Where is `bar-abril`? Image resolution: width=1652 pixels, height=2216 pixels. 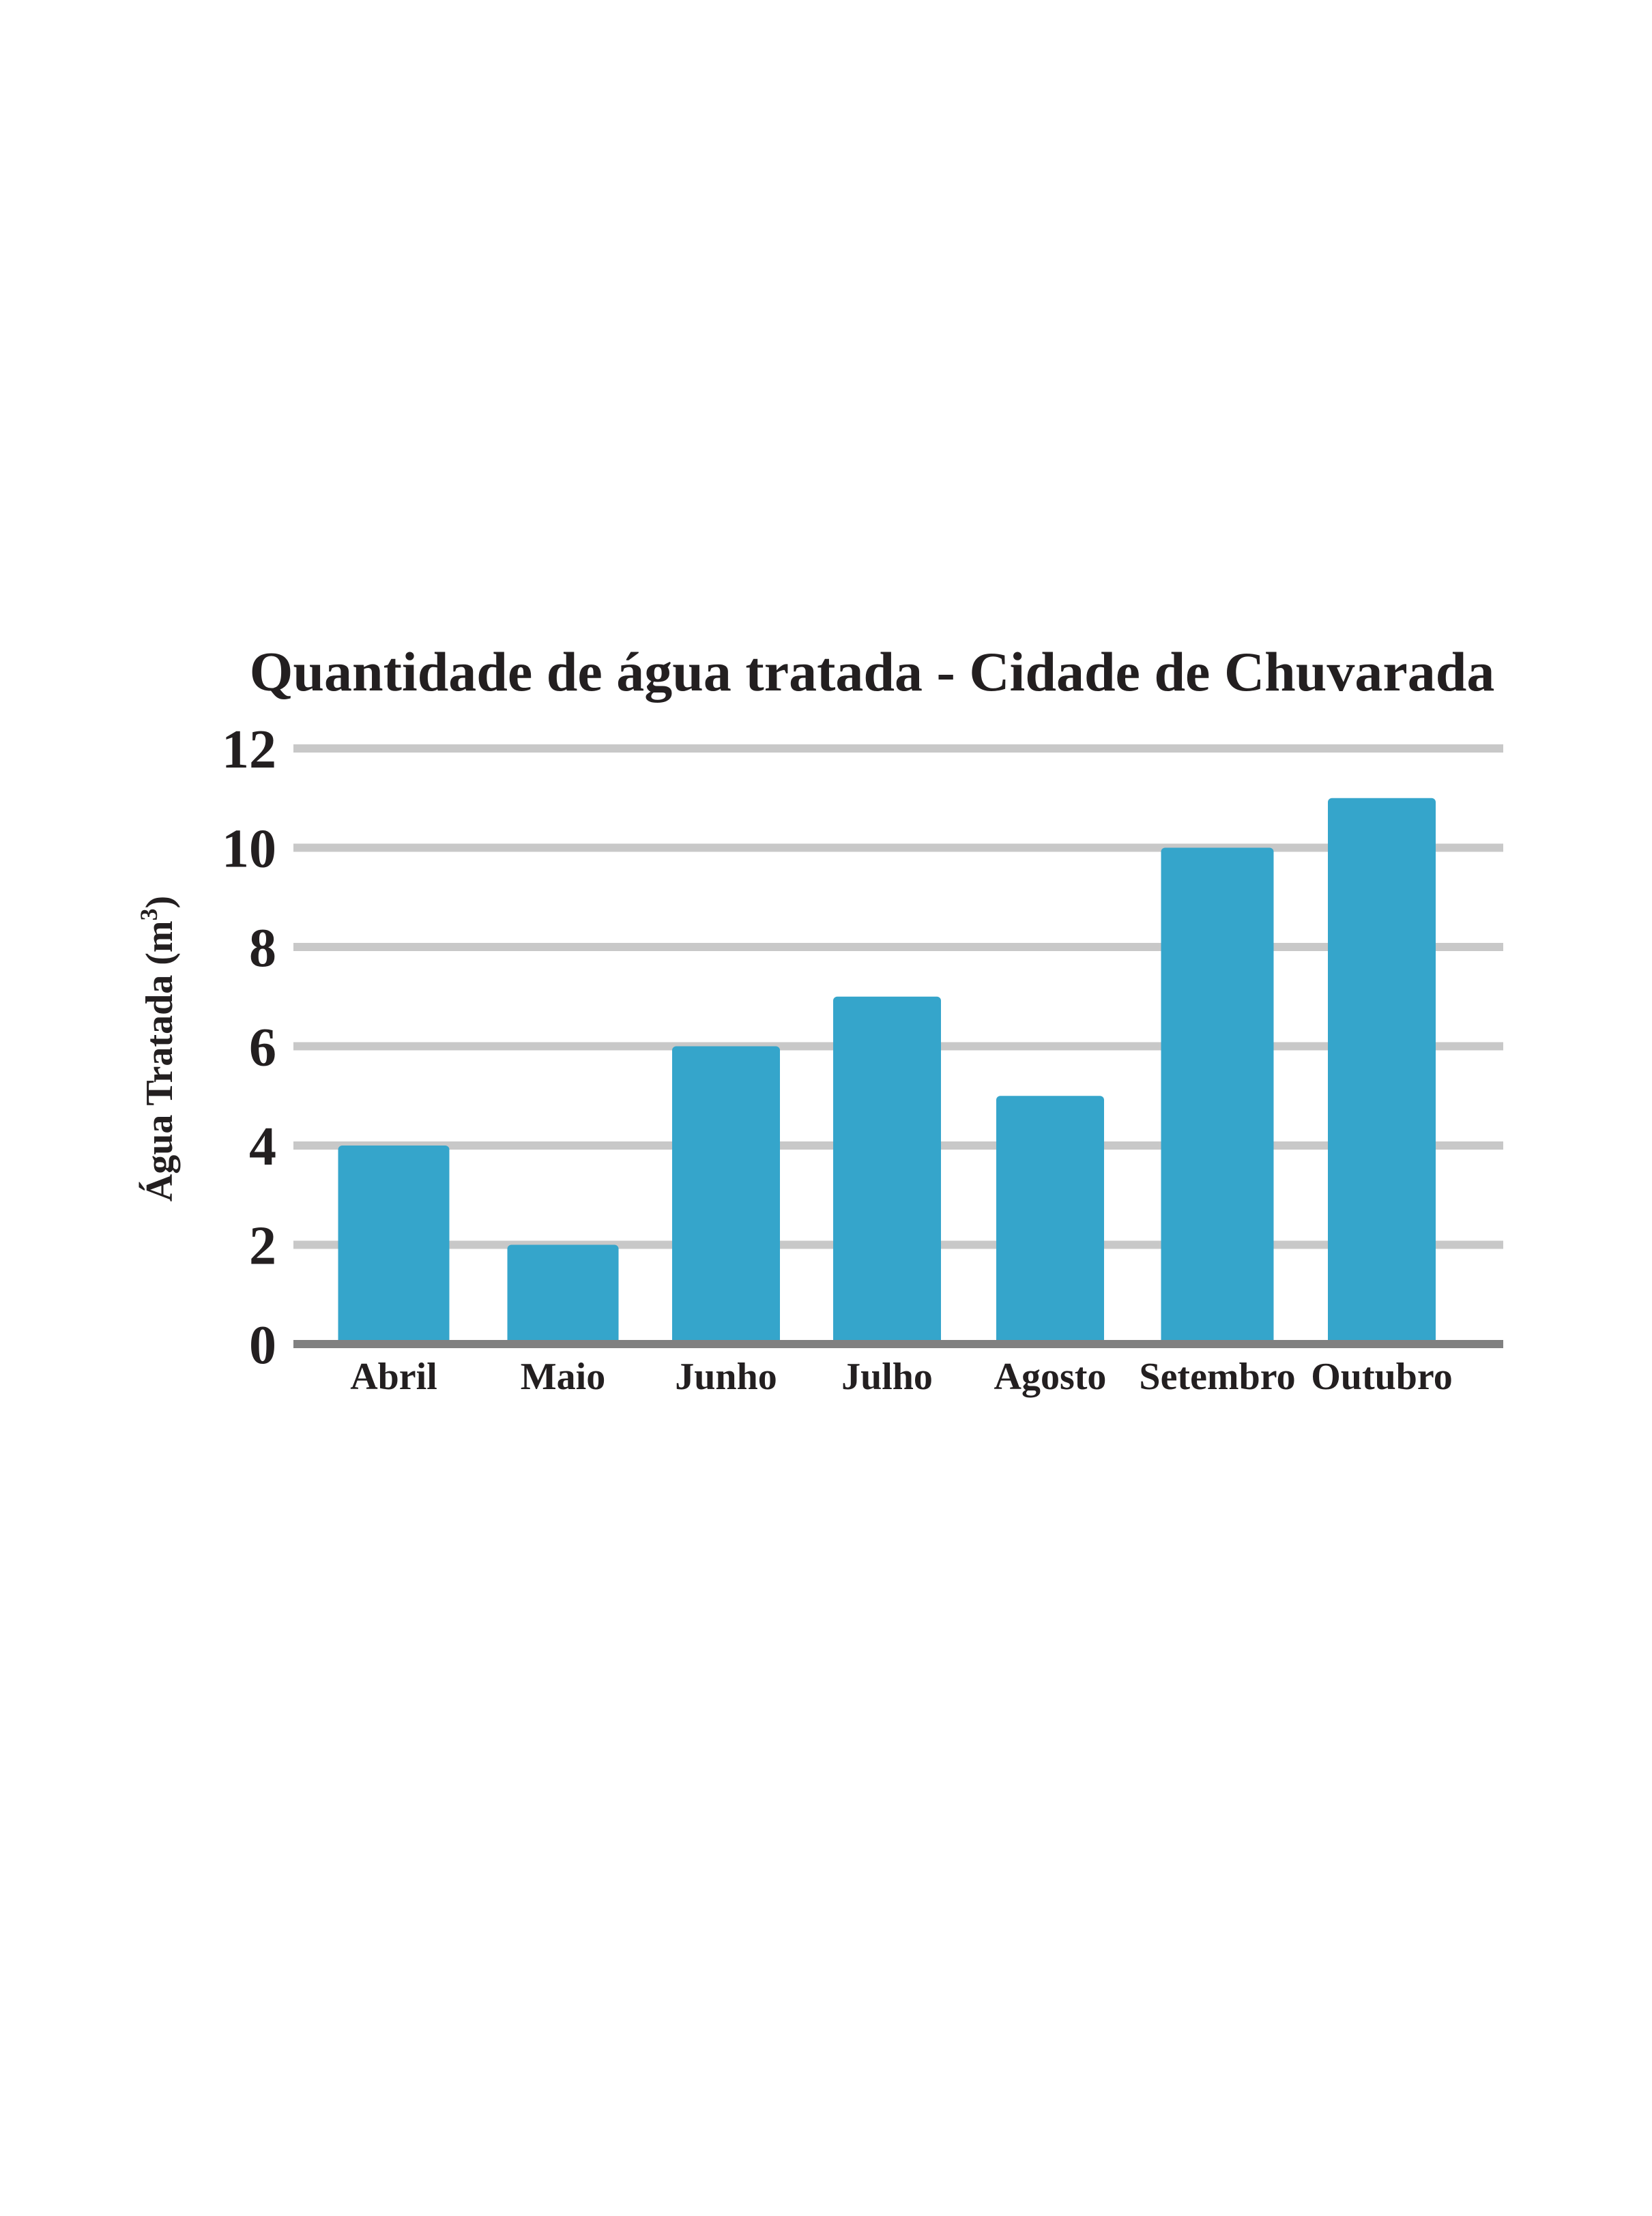 bar-abril is located at coordinates (394, 1245).